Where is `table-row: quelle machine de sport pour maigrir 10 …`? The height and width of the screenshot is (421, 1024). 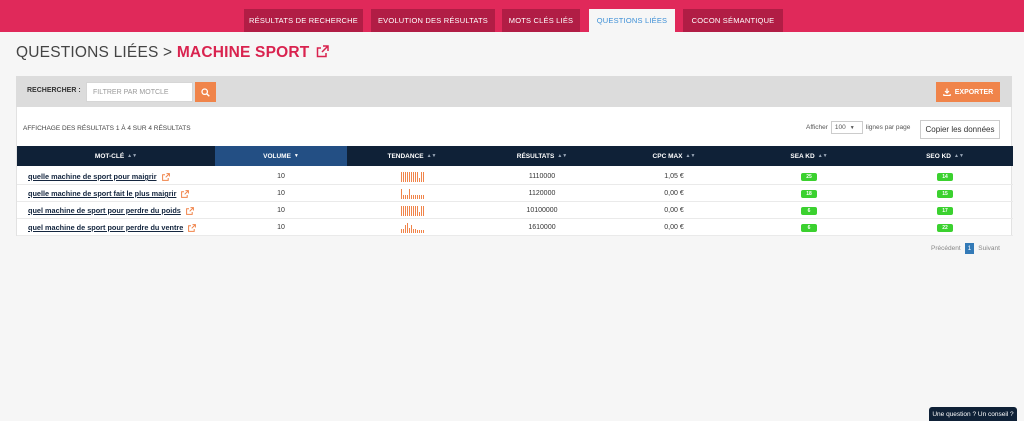 table-row: quelle machine de sport pour maigrir 10 … is located at coordinates (515, 176).